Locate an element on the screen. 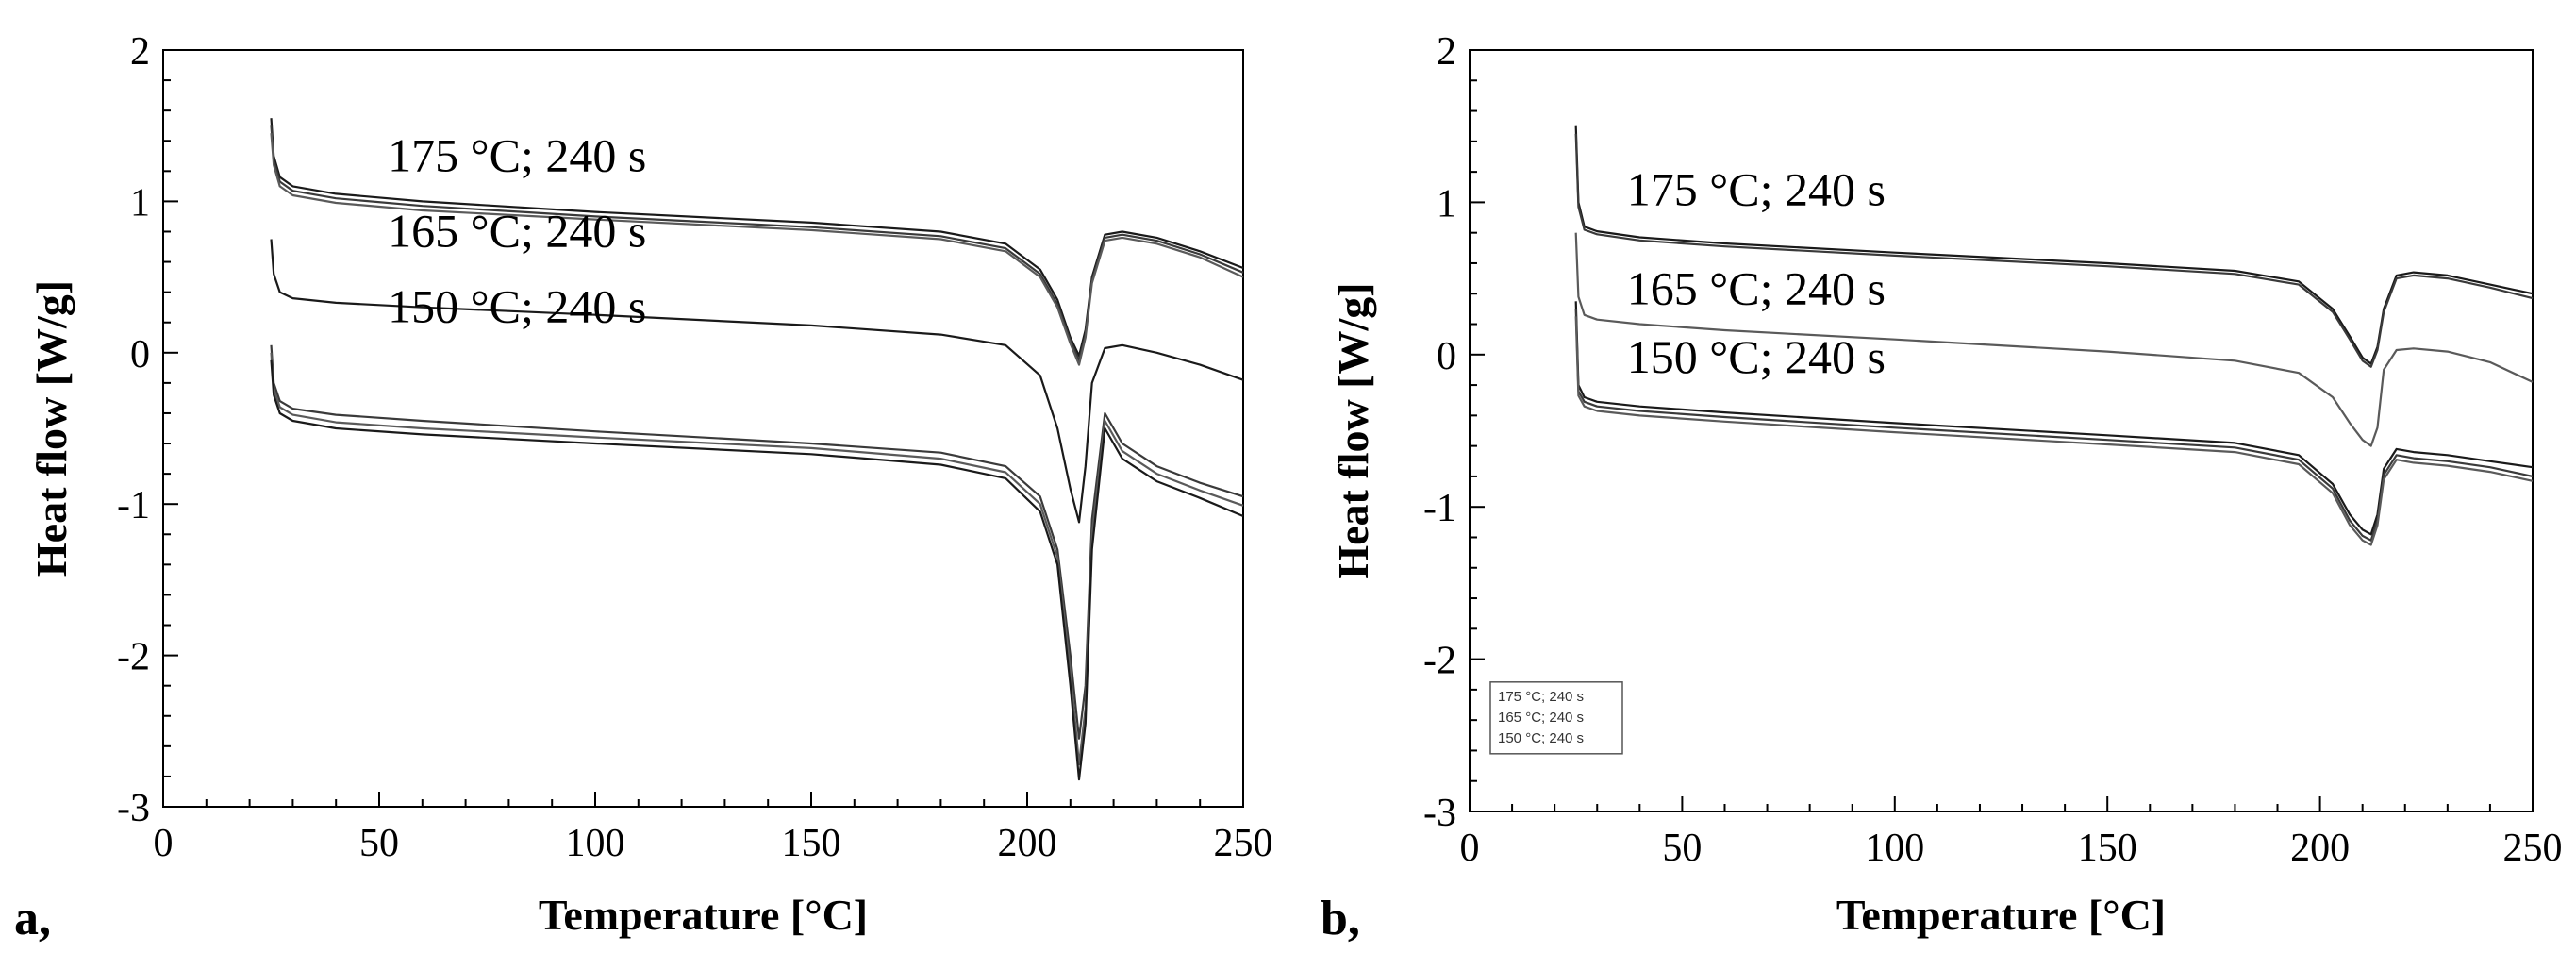 The width and height of the screenshot is (2576, 953). legend-entry: 175 °C; 240 s is located at coordinates (1541, 697).